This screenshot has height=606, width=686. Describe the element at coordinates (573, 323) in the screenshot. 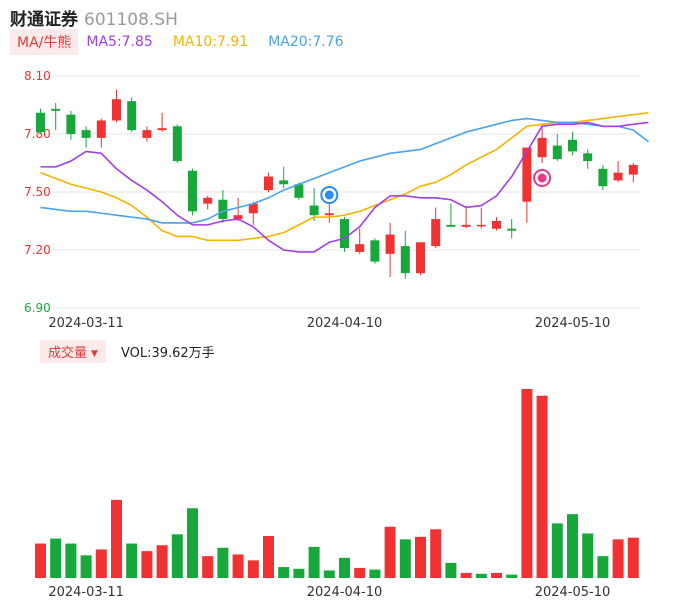

I see `date-tick-label: 2024-05-10` at that location.